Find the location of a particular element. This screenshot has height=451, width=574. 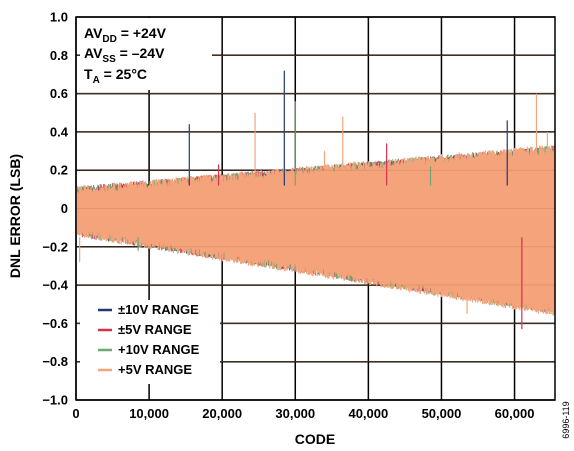

x-tick-label-6: 60,000 is located at coordinates (515, 413).